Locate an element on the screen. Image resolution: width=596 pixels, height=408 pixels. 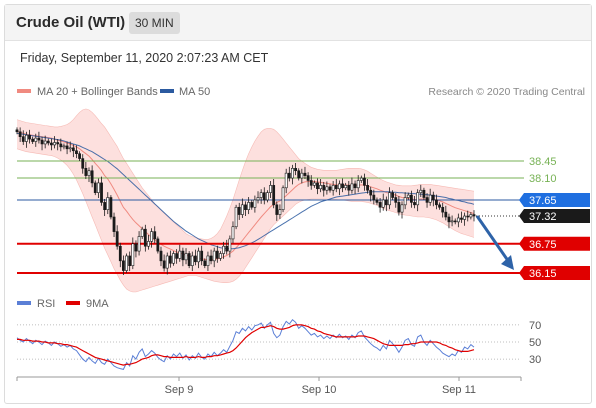
ma50-legend-swatch is located at coordinates (167, 91).